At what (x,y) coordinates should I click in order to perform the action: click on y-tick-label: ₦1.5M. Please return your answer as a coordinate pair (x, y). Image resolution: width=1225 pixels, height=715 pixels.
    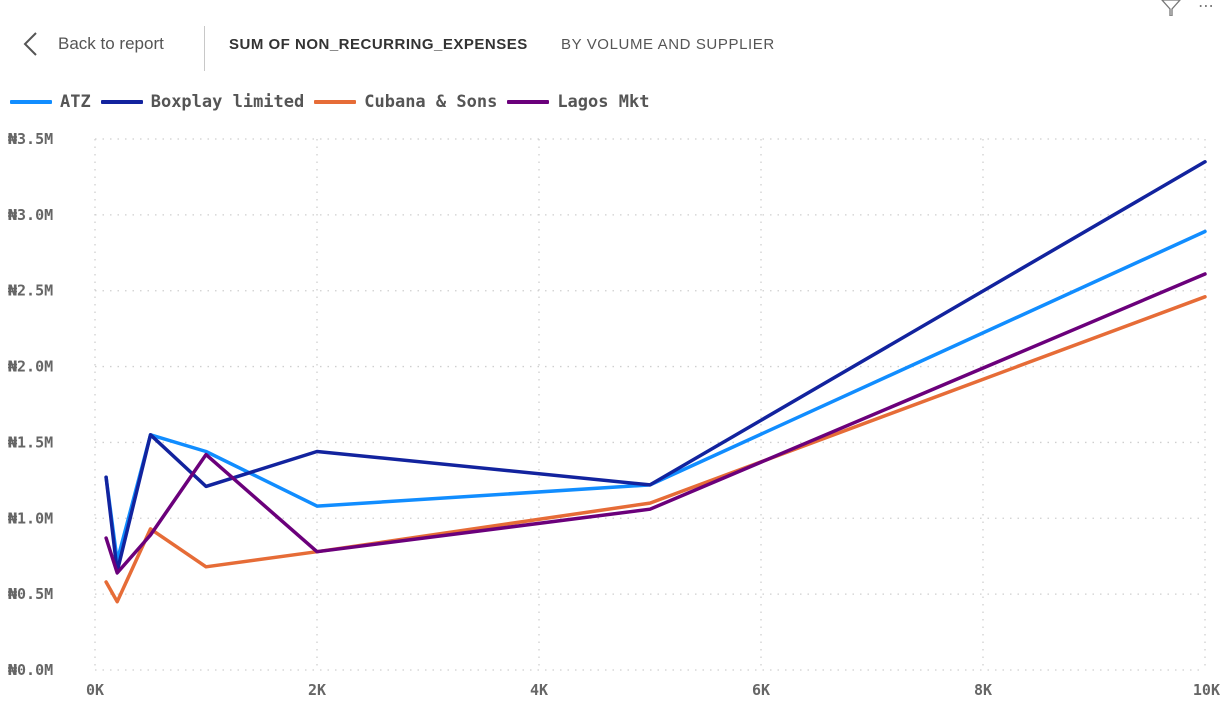
    Looking at the image, I should click on (30, 442).